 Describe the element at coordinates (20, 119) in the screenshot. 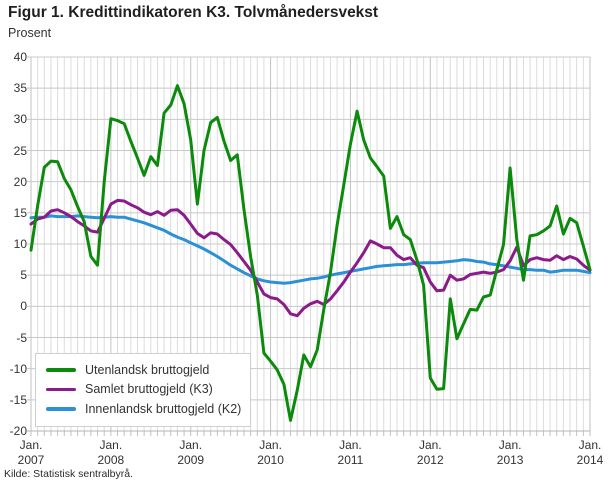

I see `y-axis-tick-label: 30` at that location.